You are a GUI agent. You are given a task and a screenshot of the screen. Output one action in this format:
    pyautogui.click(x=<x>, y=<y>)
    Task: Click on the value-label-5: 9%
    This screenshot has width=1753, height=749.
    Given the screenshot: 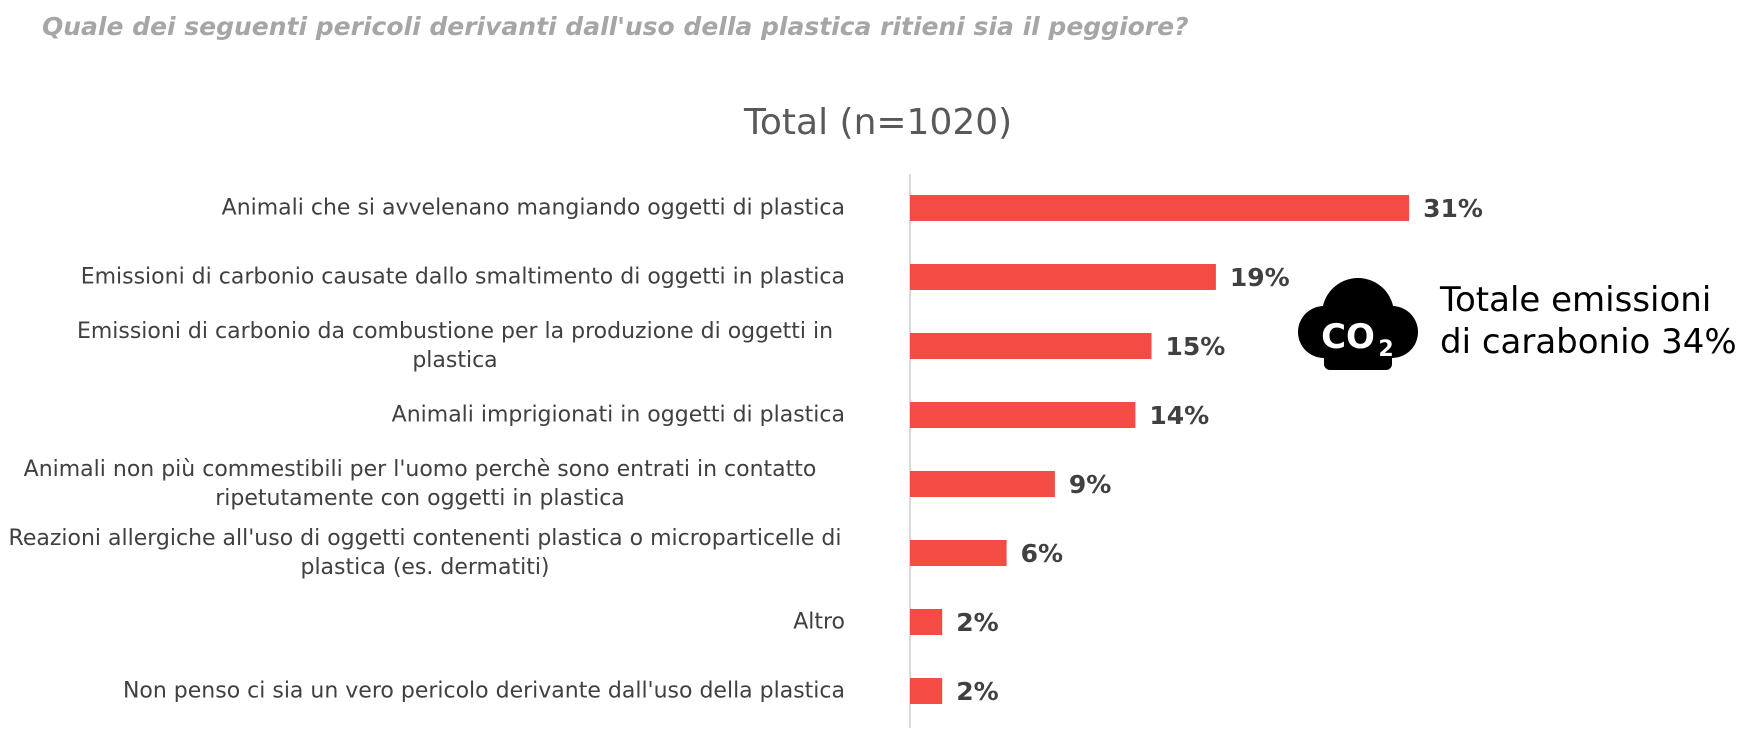 What is the action you would take?
    pyautogui.click(x=1090, y=484)
    